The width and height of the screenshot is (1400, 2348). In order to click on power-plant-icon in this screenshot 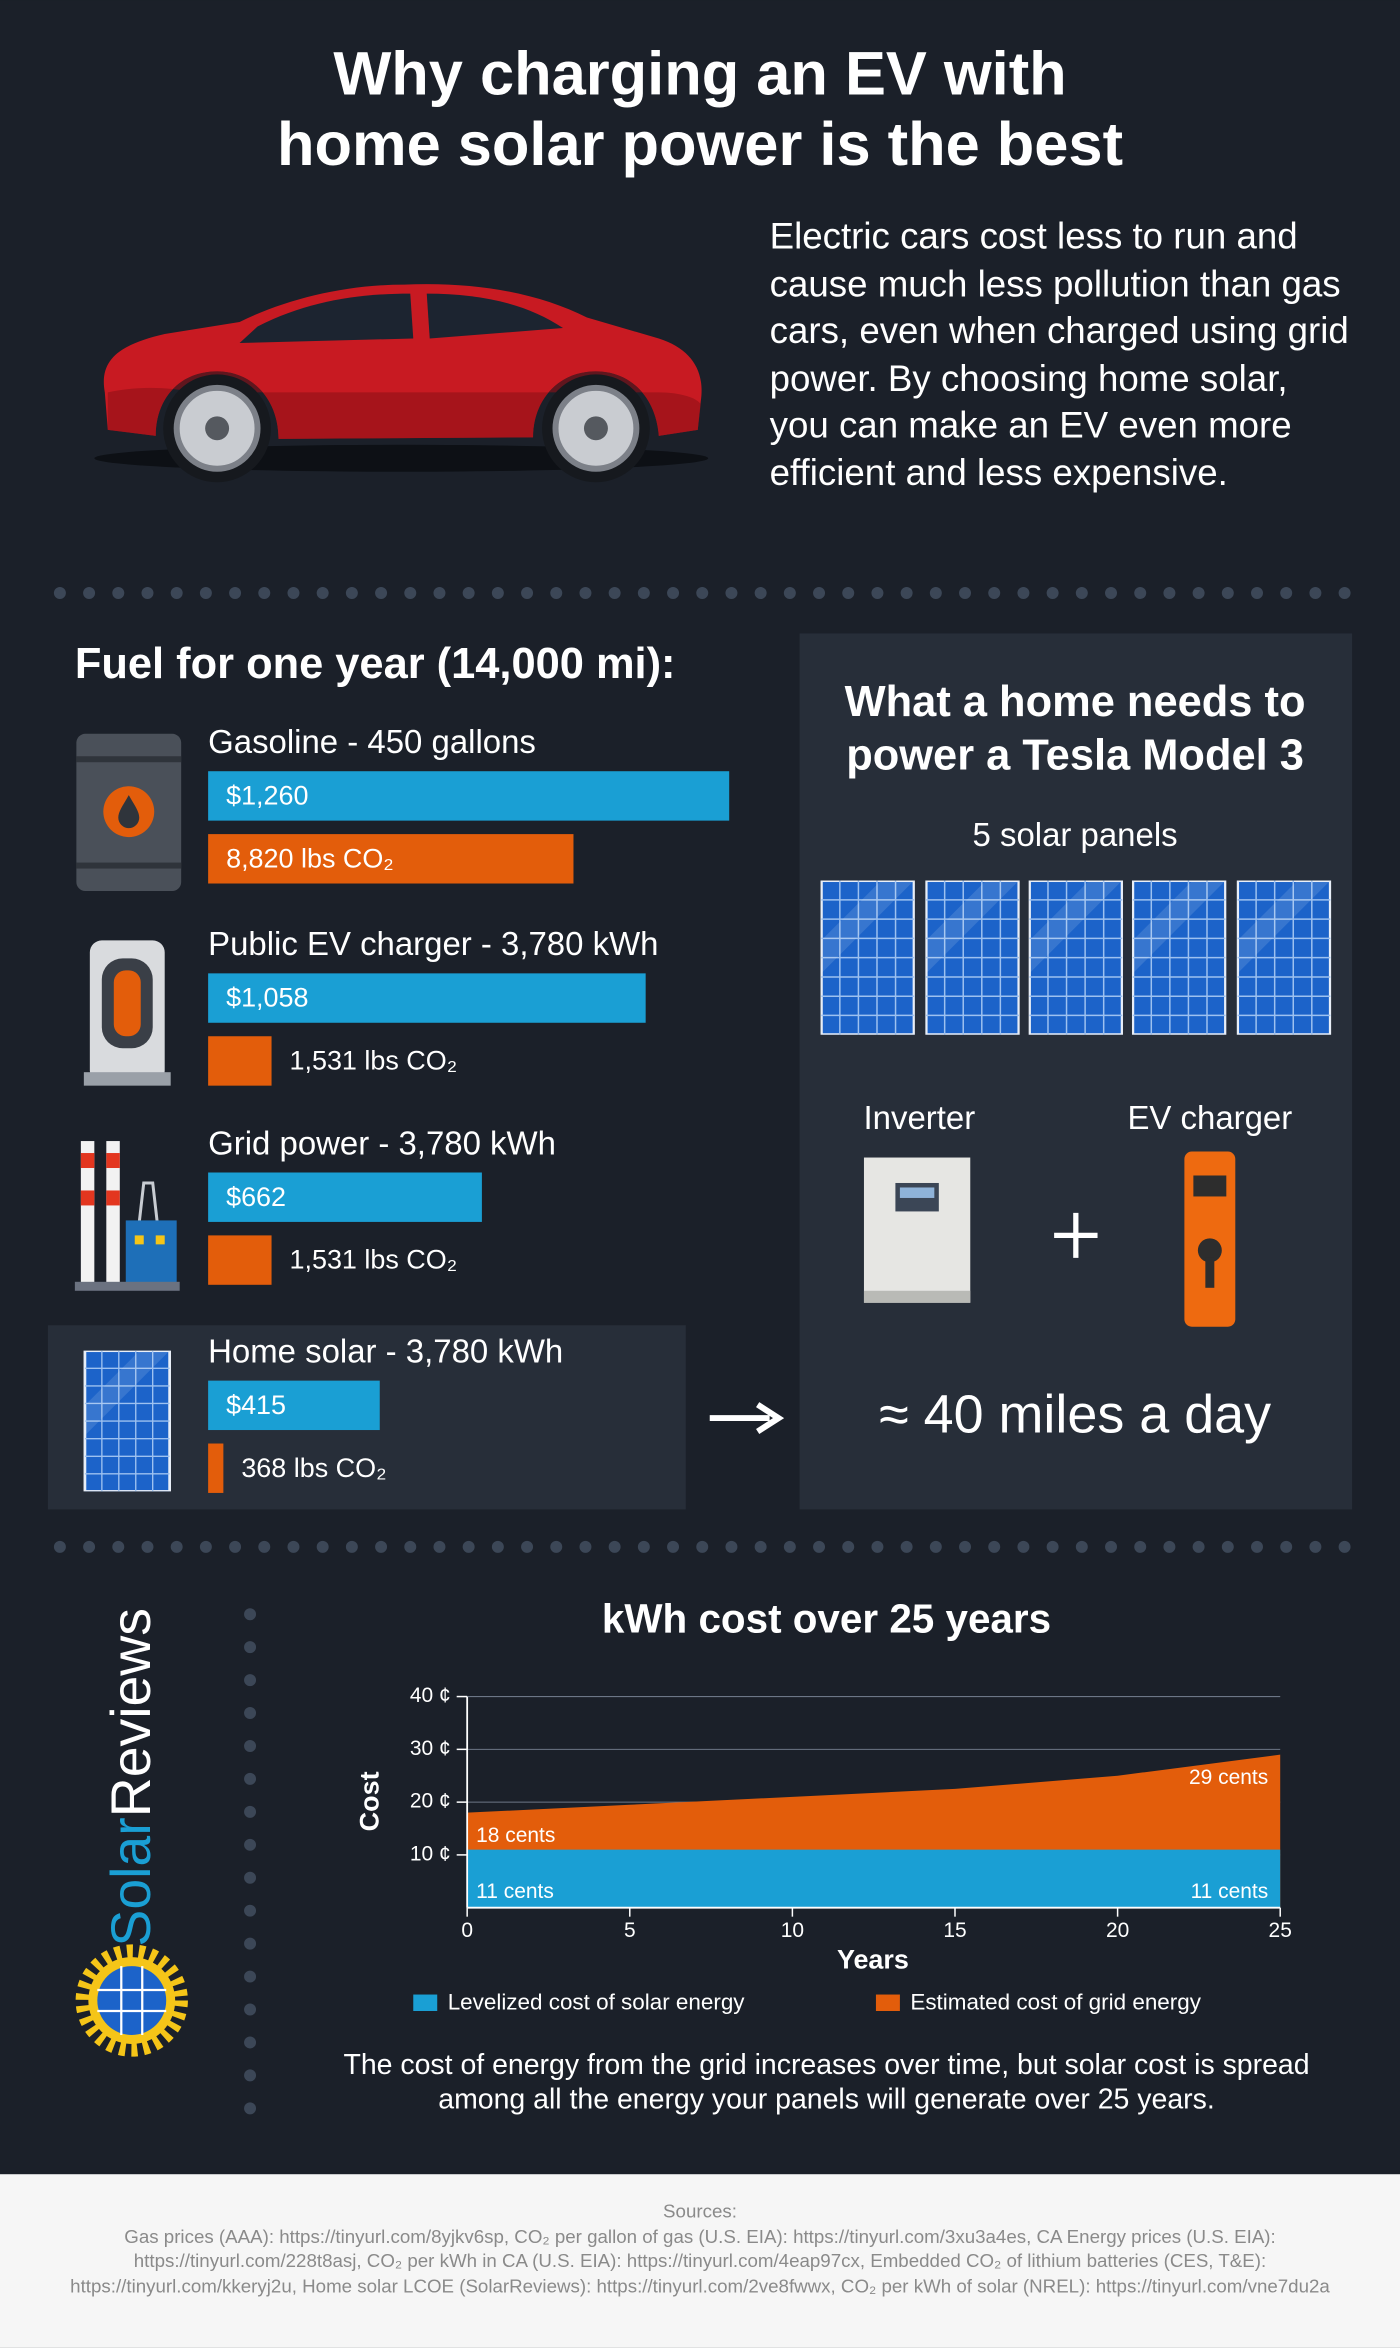, I will do `click(127, 1216)`.